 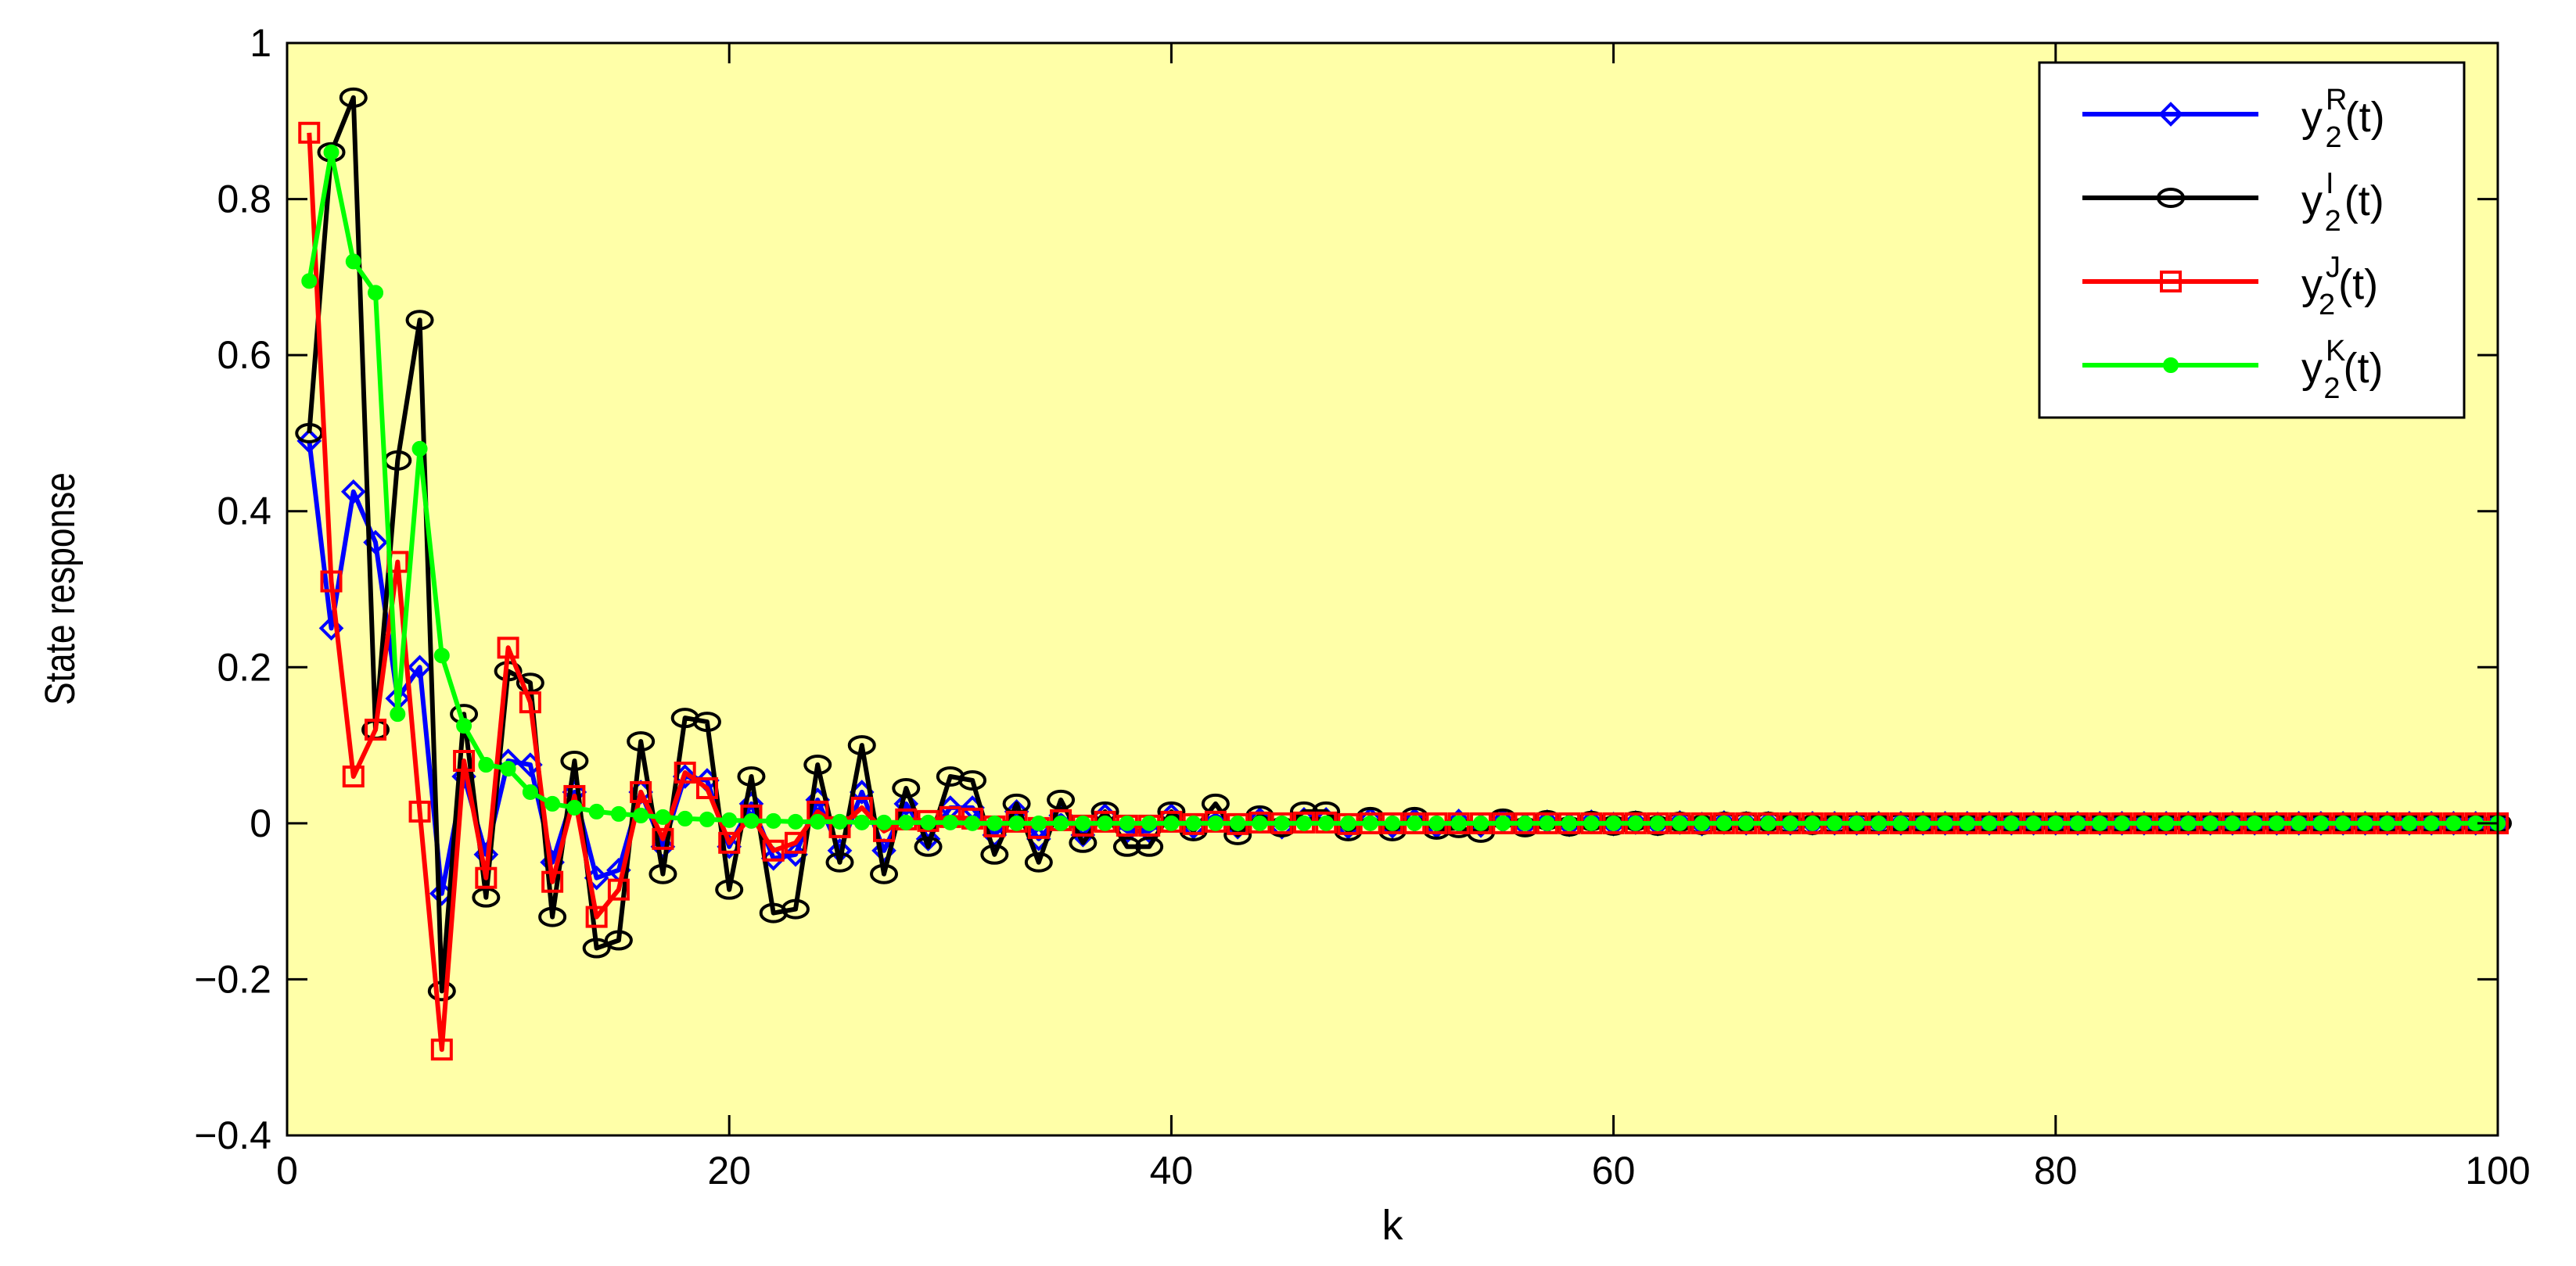 I want to click on y-tick-label: 1, so click(x=260, y=43).